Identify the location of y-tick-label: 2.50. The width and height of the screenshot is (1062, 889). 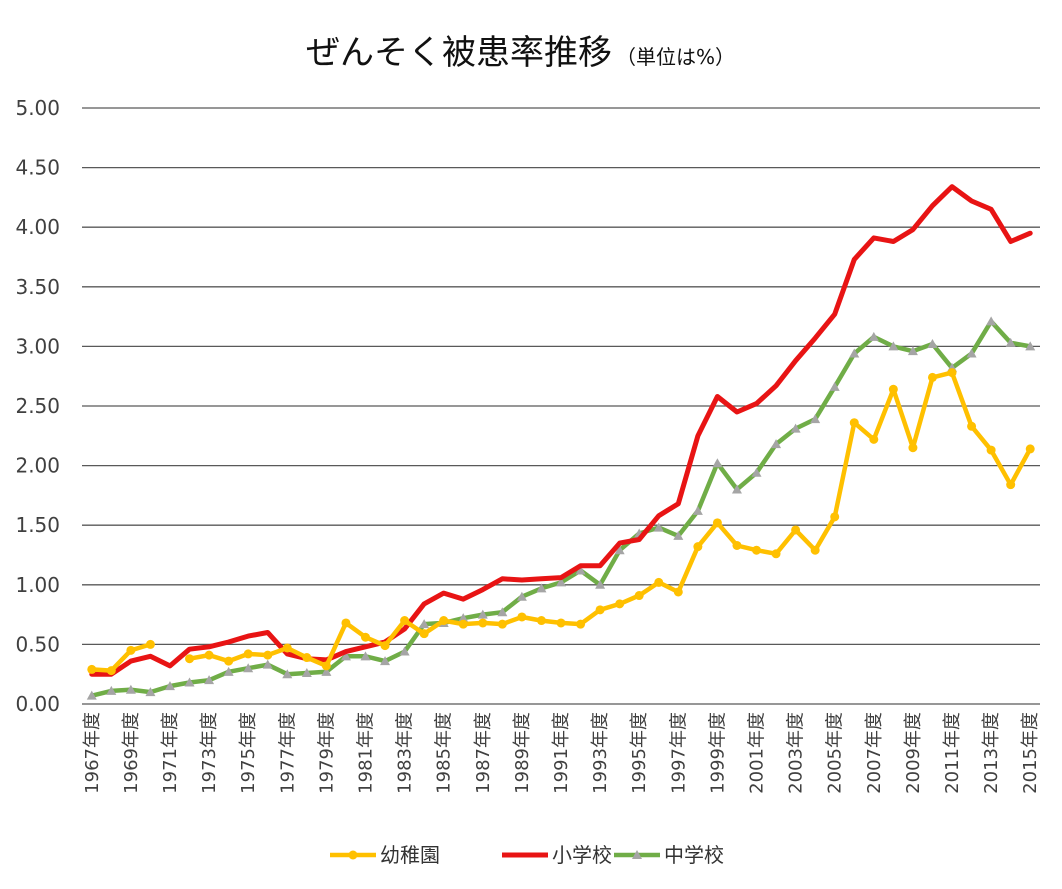
(37, 406).